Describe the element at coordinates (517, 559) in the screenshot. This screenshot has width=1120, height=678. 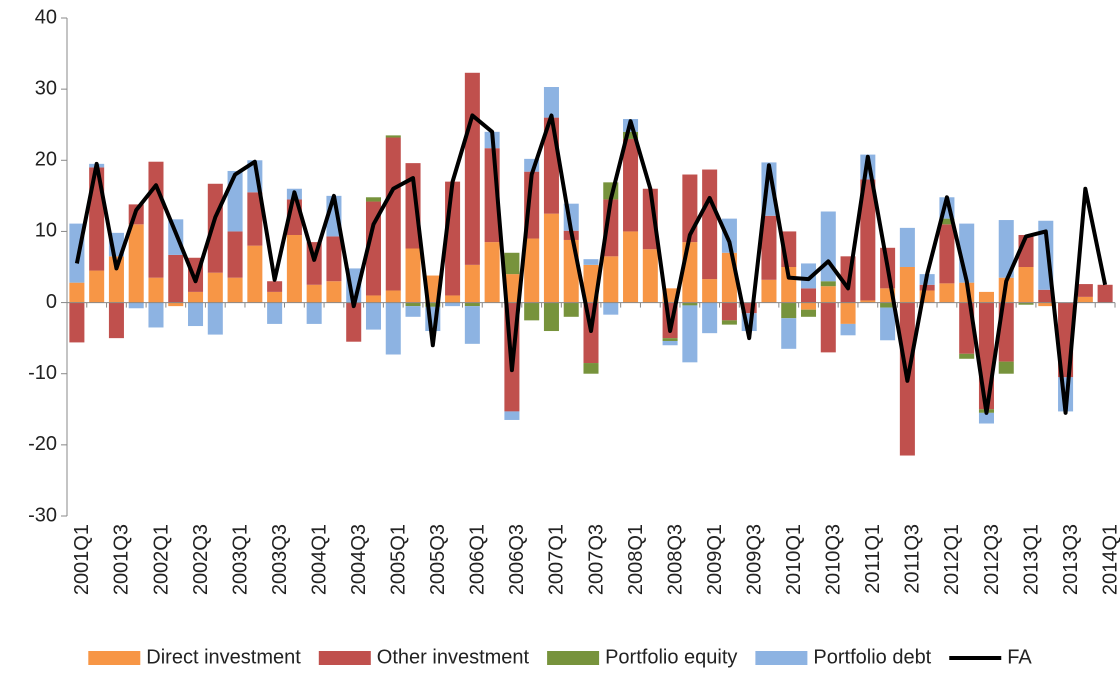
I see `x-tick-label: 2006Q3` at that location.